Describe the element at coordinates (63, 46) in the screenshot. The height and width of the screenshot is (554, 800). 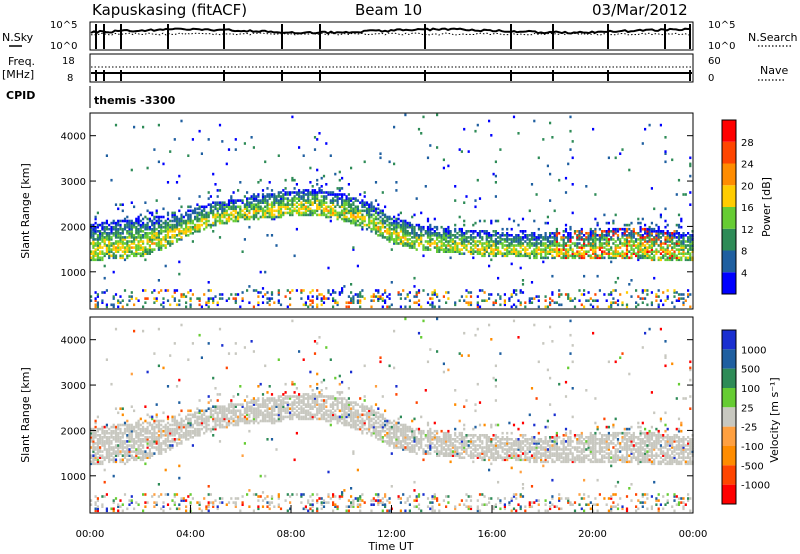
I see `noise-left-tick-bottom: 10^0` at that location.